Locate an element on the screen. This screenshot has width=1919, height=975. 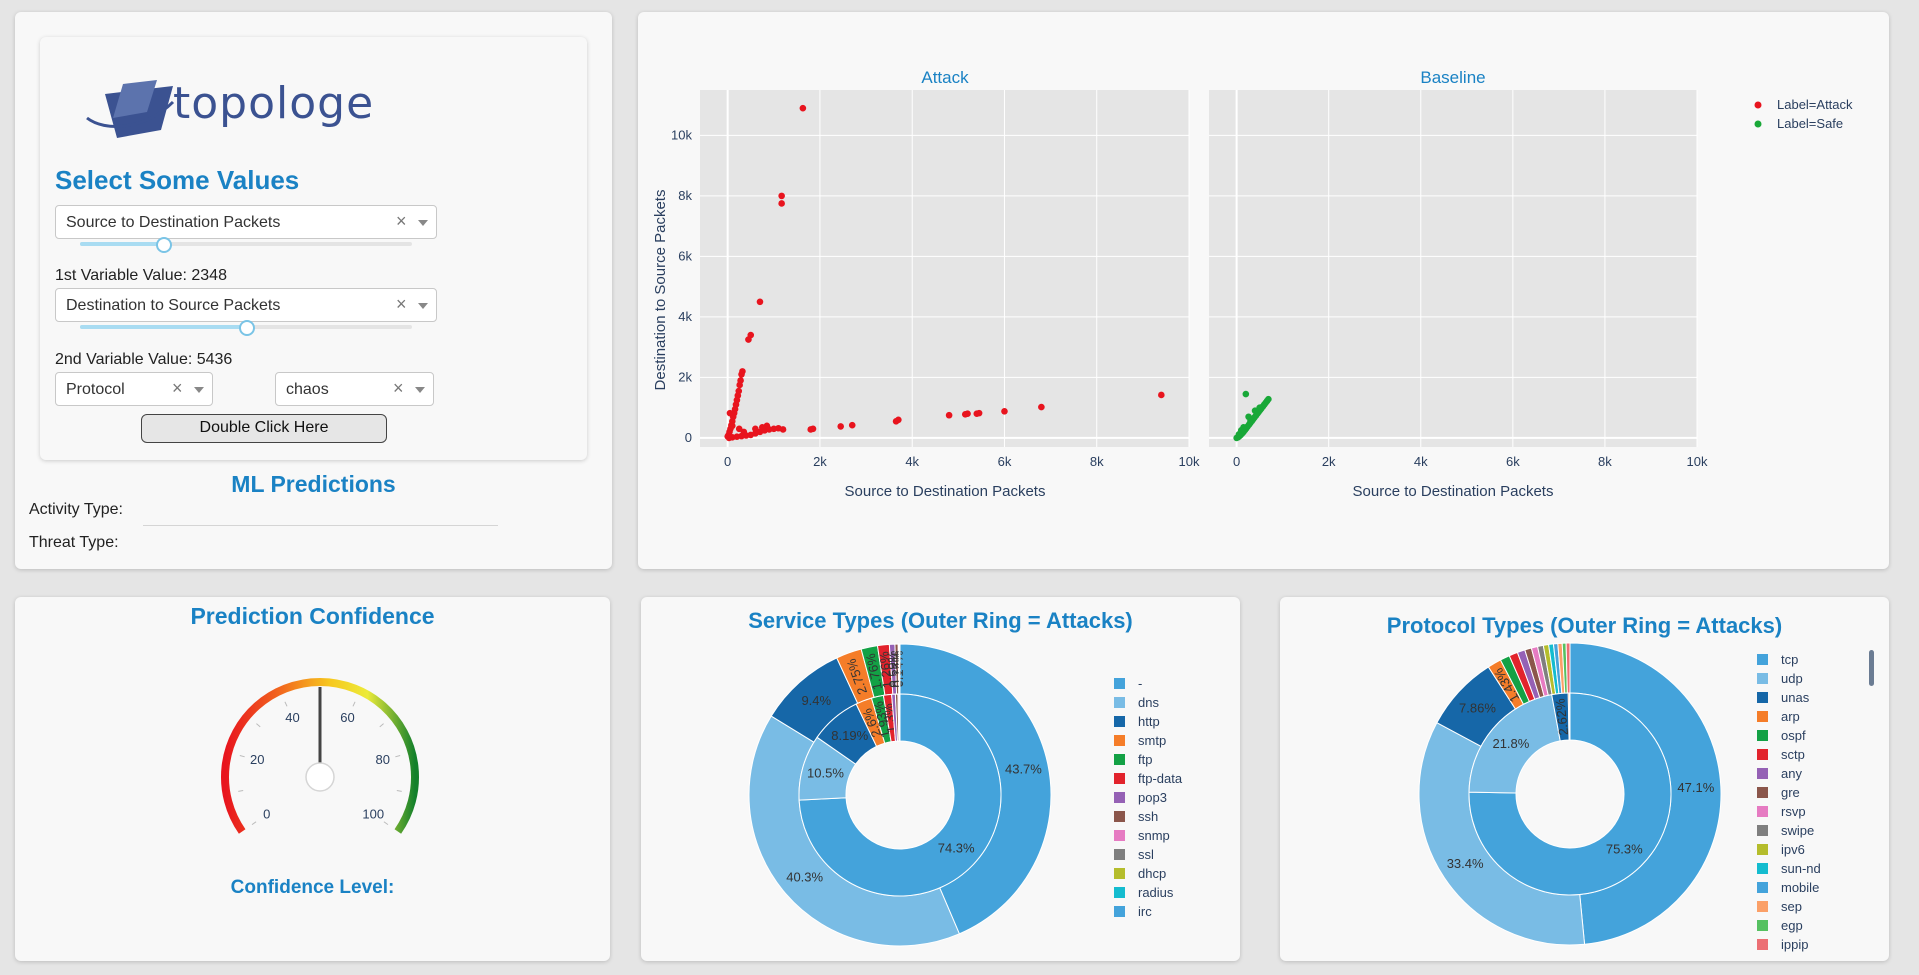
legend-item: sun-nd is located at coordinates (1801, 868).